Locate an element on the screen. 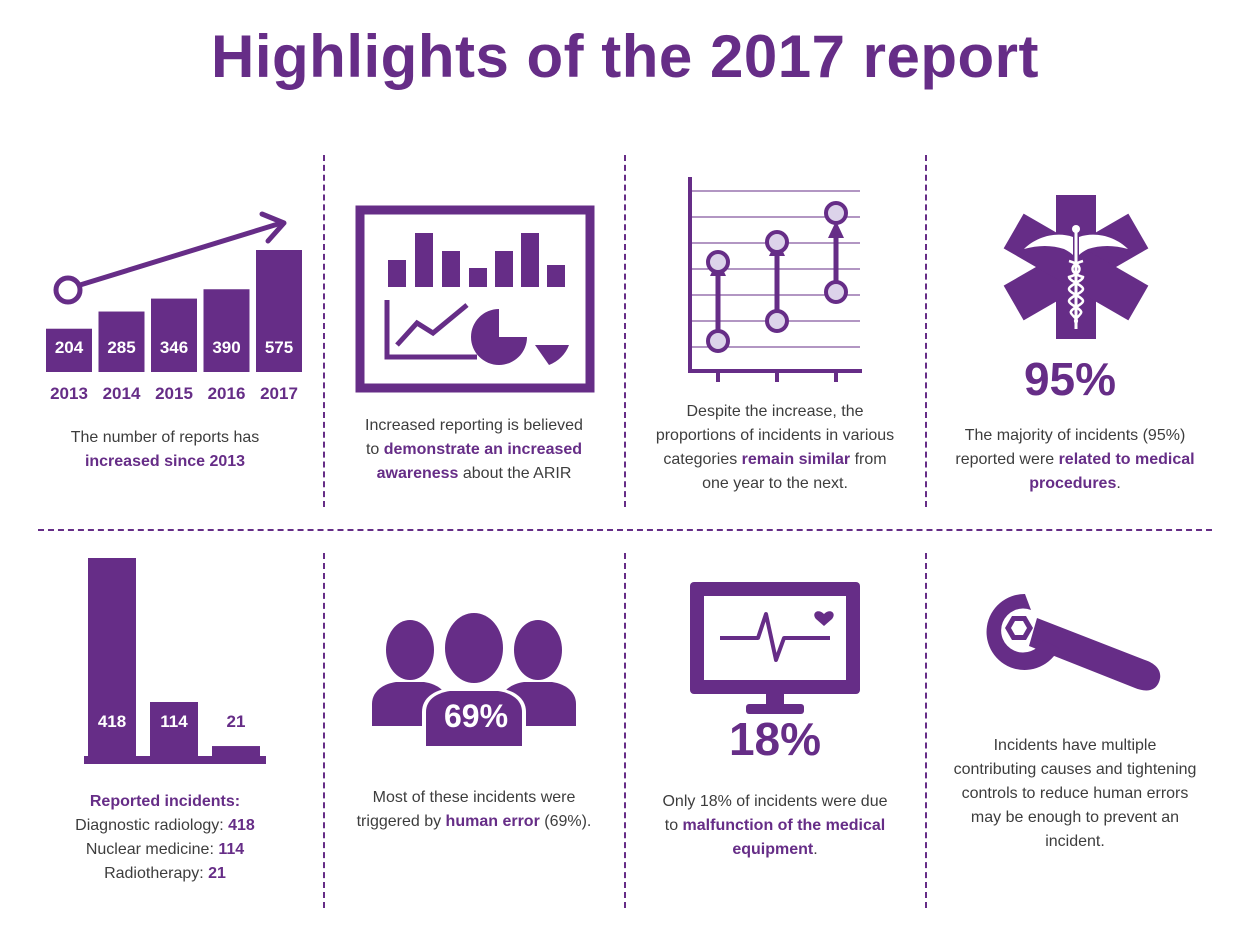 This screenshot has height=938, width=1250. year-tick-label: 2015 is located at coordinates (174, 393).